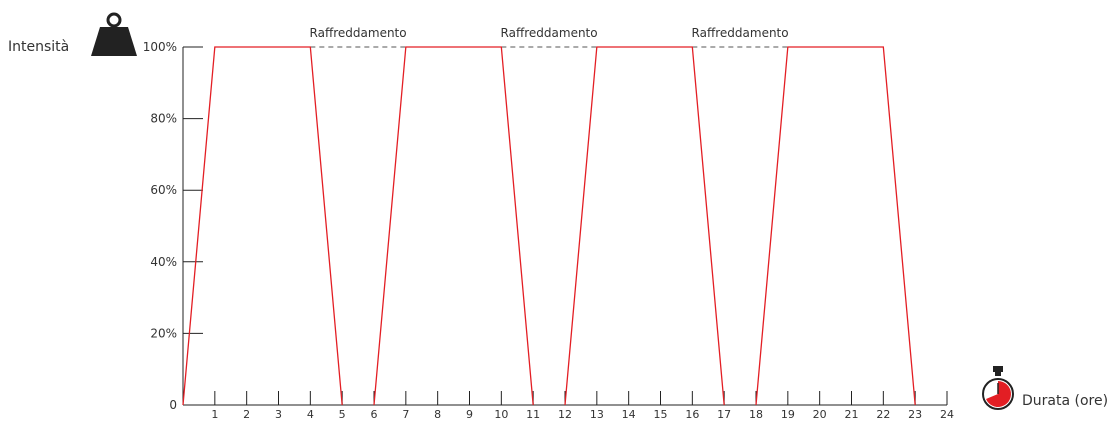 Image resolution: width=1115 pixels, height=421 pixels. Describe the element at coordinates (692, 414) in the screenshot. I see `x-tick-label: 16` at that location.